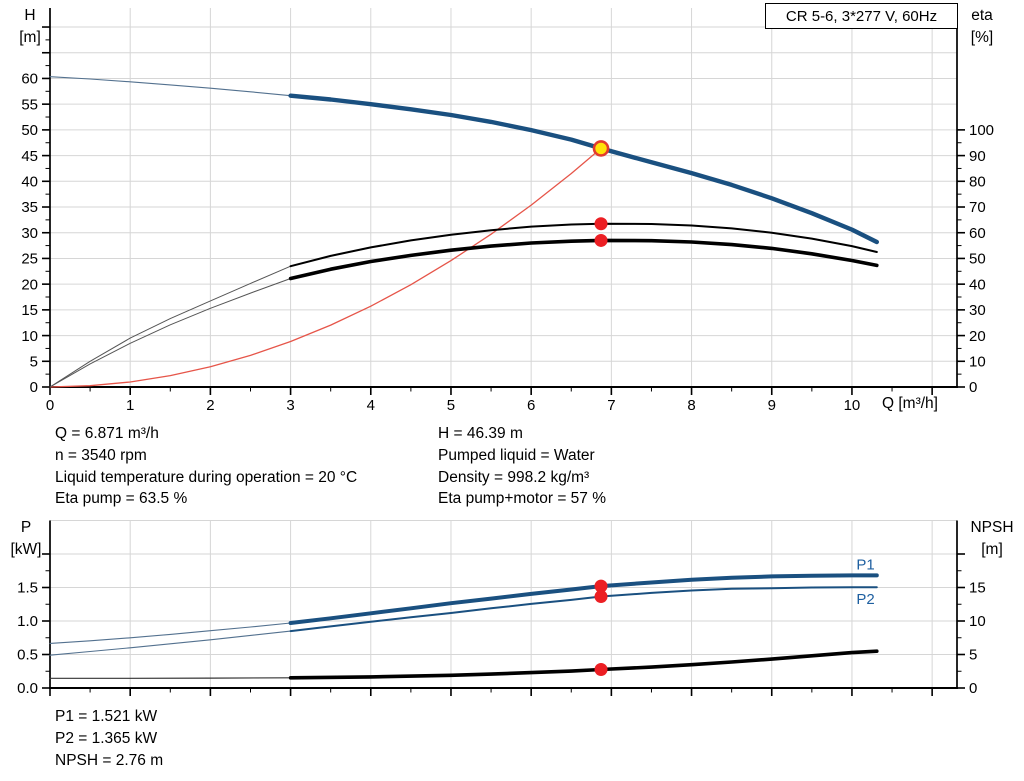 This screenshot has width=1024, height=781. I want to click on pump-model-box: CR 5-6, 3*277 V, 60Hz, so click(861, 16).